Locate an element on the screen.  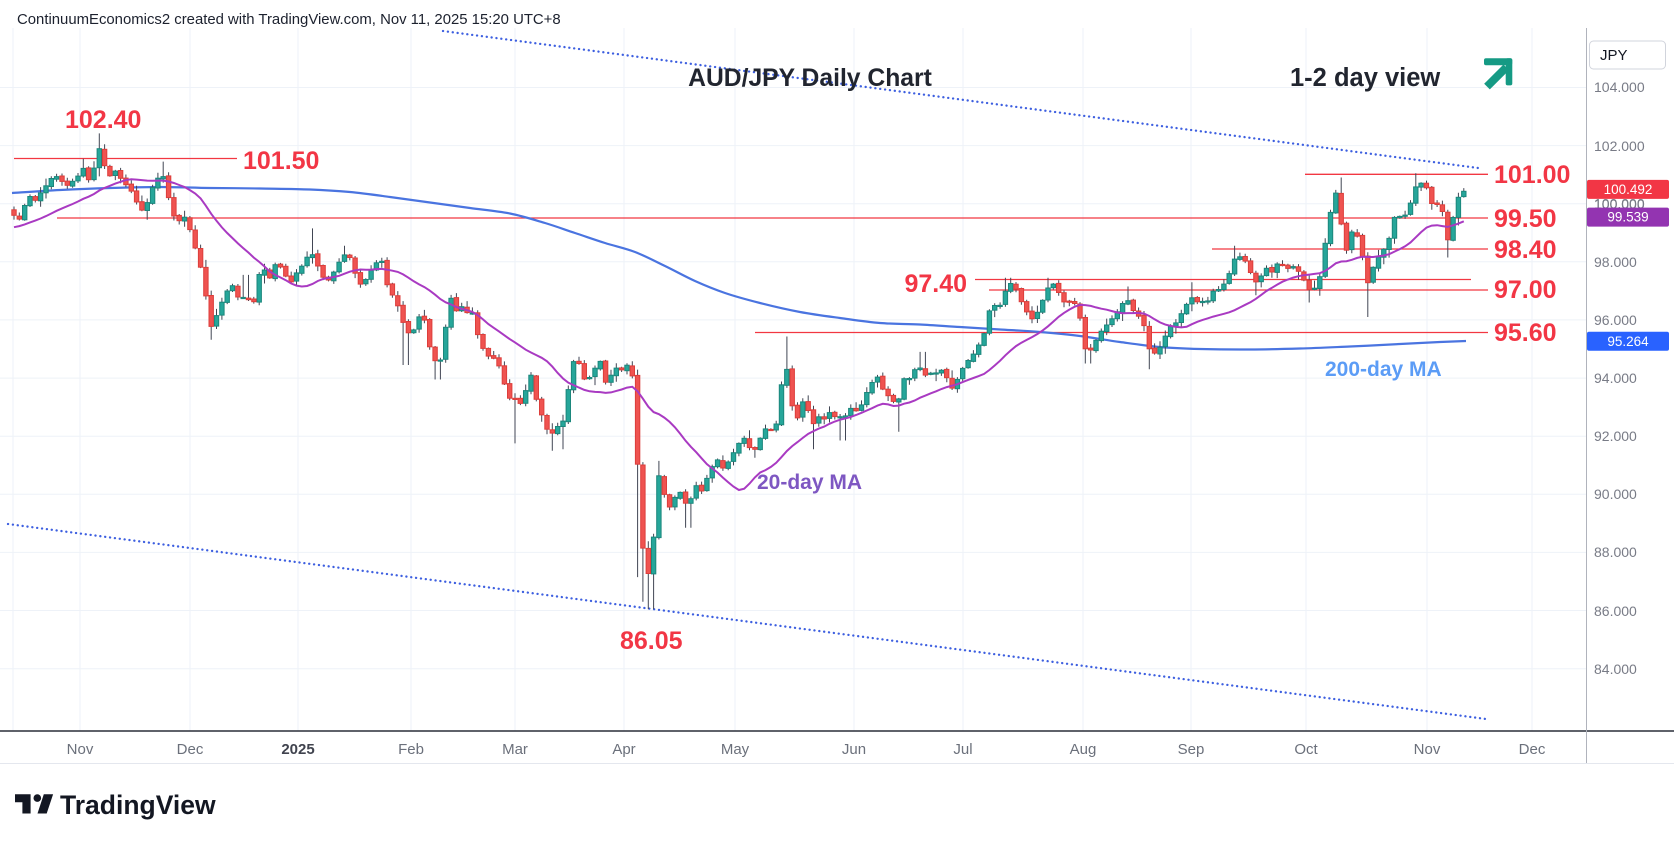
svg-text: 104.000 is located at coordinates (1619, 87).